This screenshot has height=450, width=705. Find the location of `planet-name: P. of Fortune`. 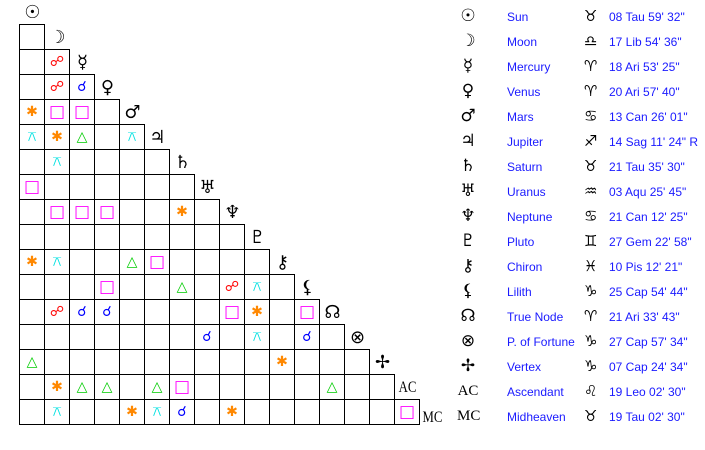

planet-name: P. of Fortune is located at coordinates (541, 342).